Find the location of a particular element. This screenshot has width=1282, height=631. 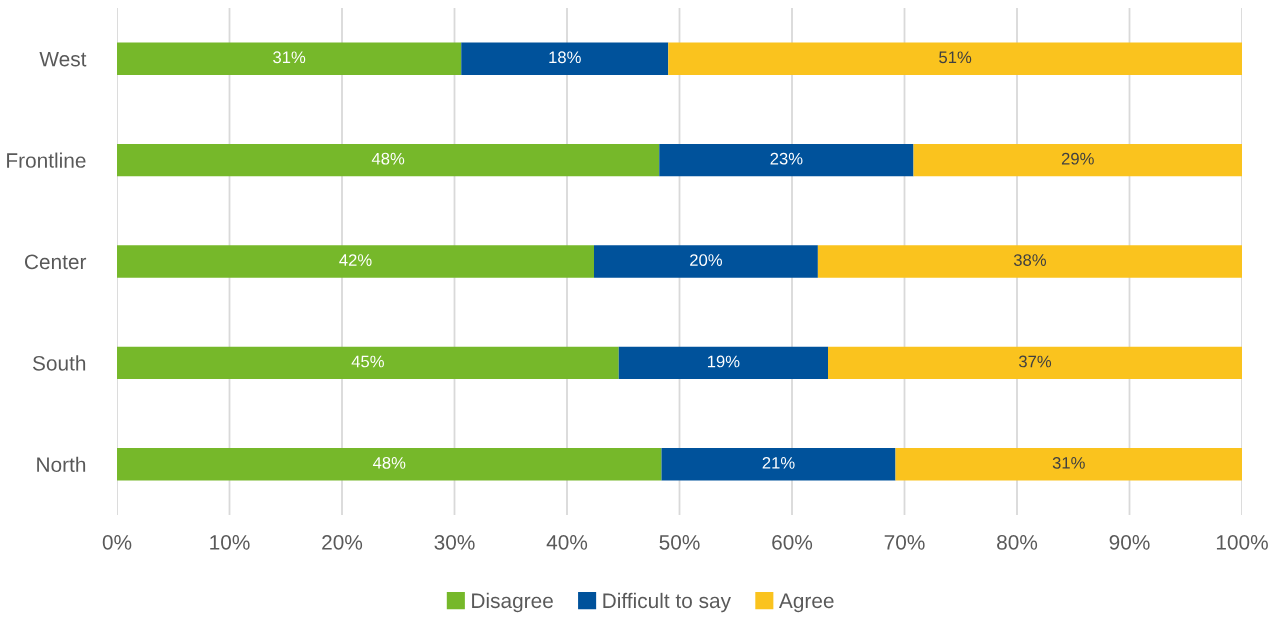

y-tick-label: West is located at coordinates (63, 59).